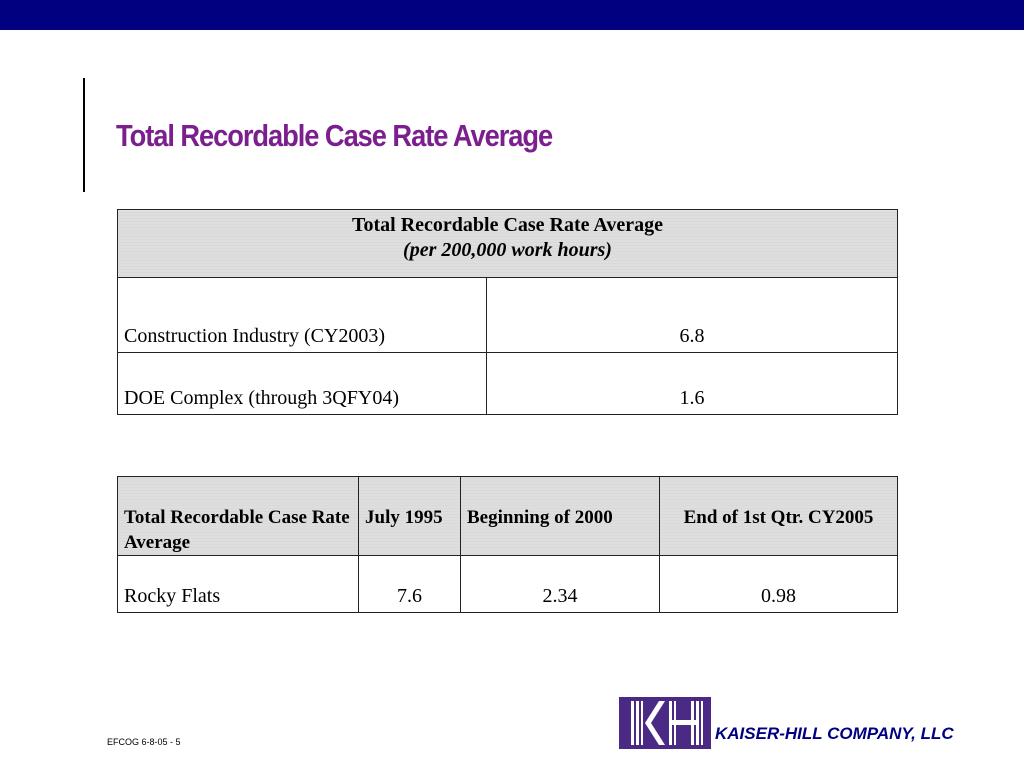 The image size is (1024, 768). I want to click on table-row: Construction Industry (CY2003) 6.8, so click(507, 315).